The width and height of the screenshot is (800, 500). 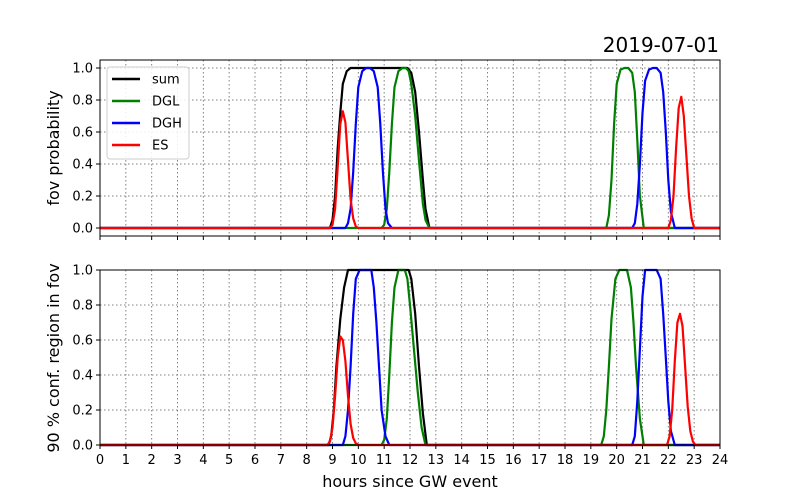 I want to click on bottom-x-tick-label: 13, so click(x=436, y=460).